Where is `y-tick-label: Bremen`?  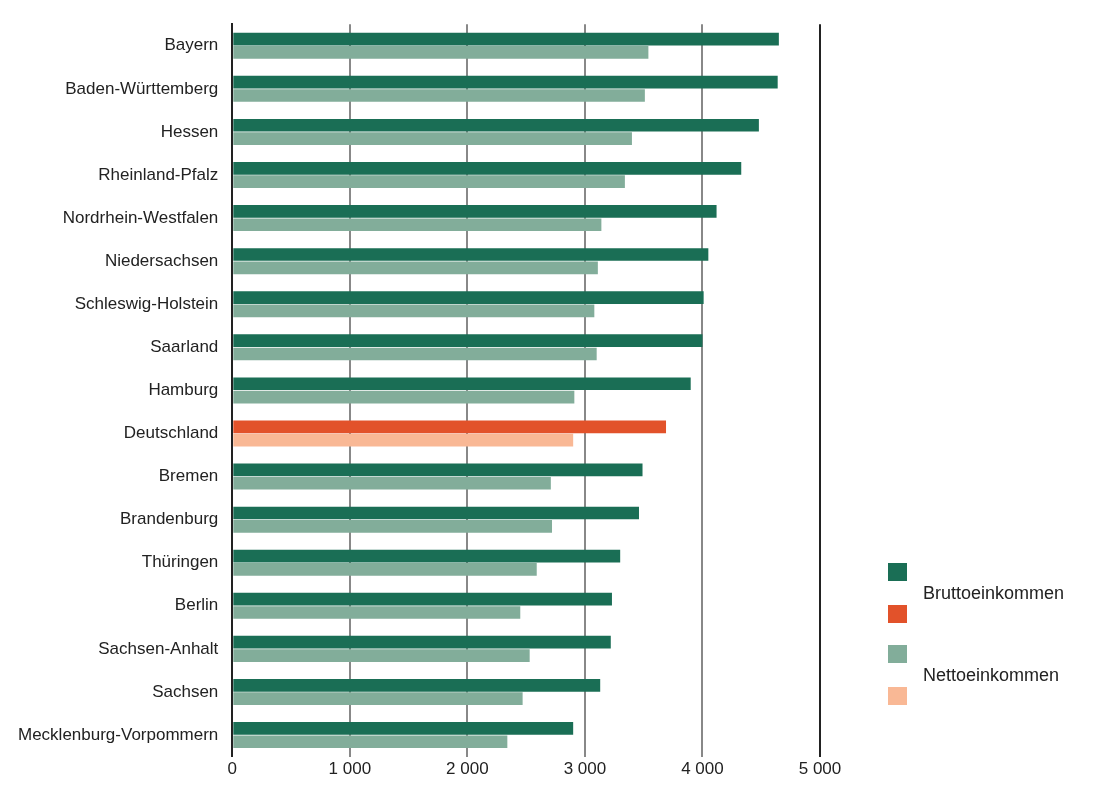
y-tick-label: Bremen is located at coordinates (188, 476).